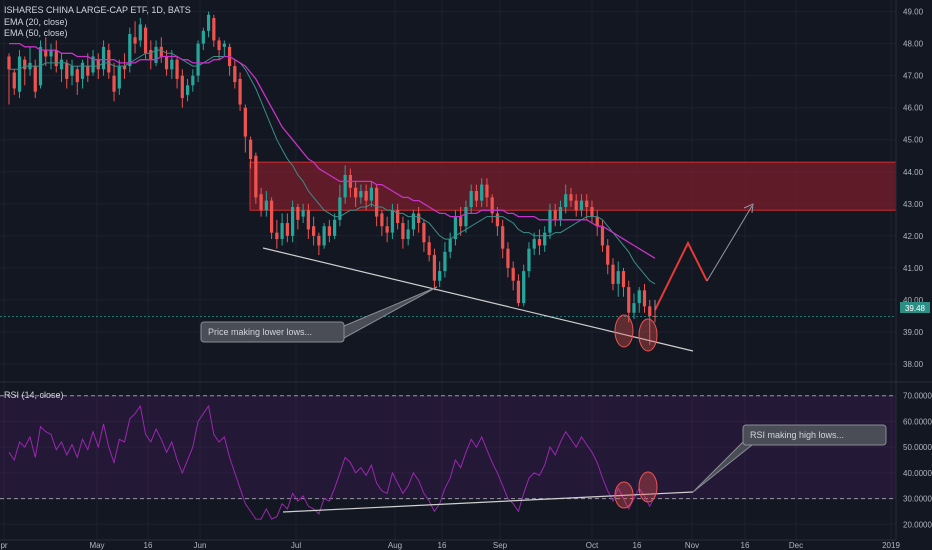 This screenshot has height=550, width=932. What do you see at coordinates (913, 268) in the screenshot?
I see `price-tick-label: 41.00` at bounding box center [913, 268].